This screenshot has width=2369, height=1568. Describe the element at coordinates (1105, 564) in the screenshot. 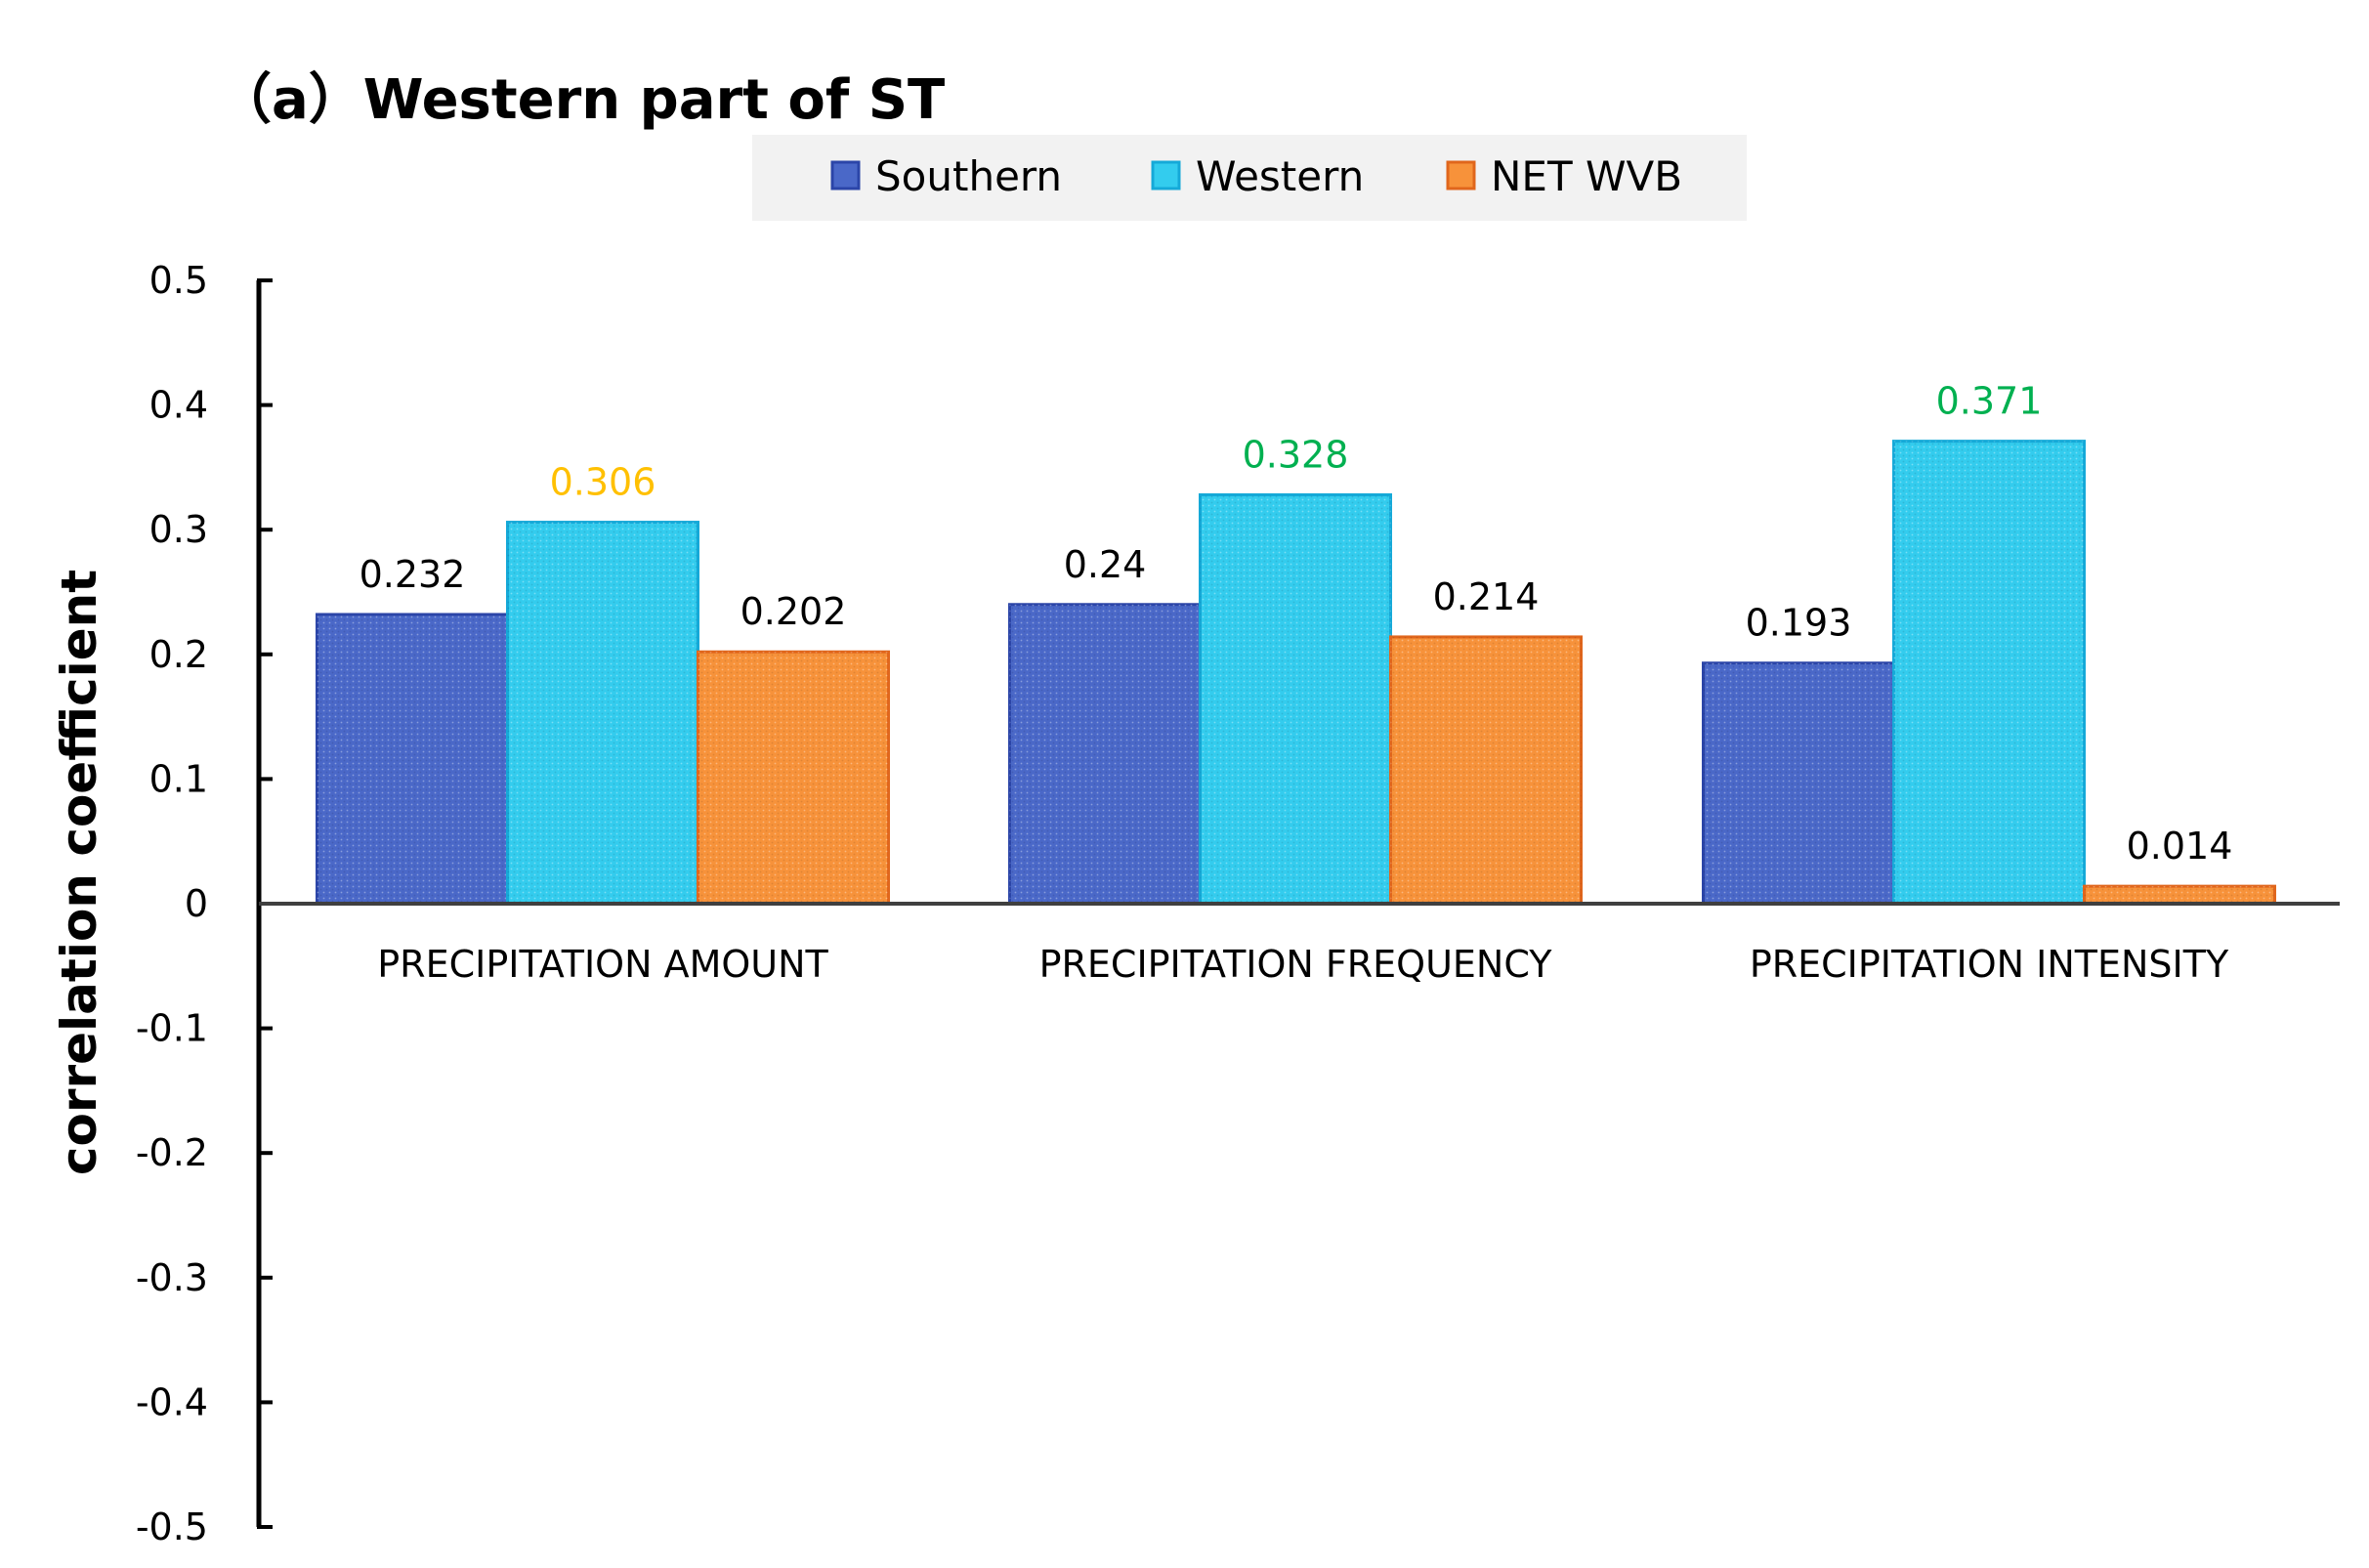

I see `data-label: 0.24` at that location.